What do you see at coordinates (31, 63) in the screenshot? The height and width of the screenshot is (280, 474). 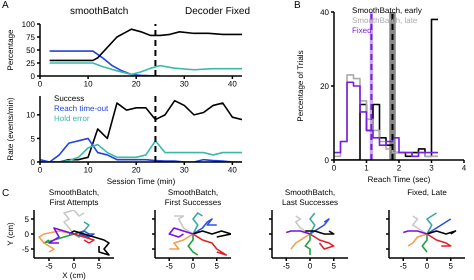 I see `y-tick-label: 25` at bounding box center [31, 63].